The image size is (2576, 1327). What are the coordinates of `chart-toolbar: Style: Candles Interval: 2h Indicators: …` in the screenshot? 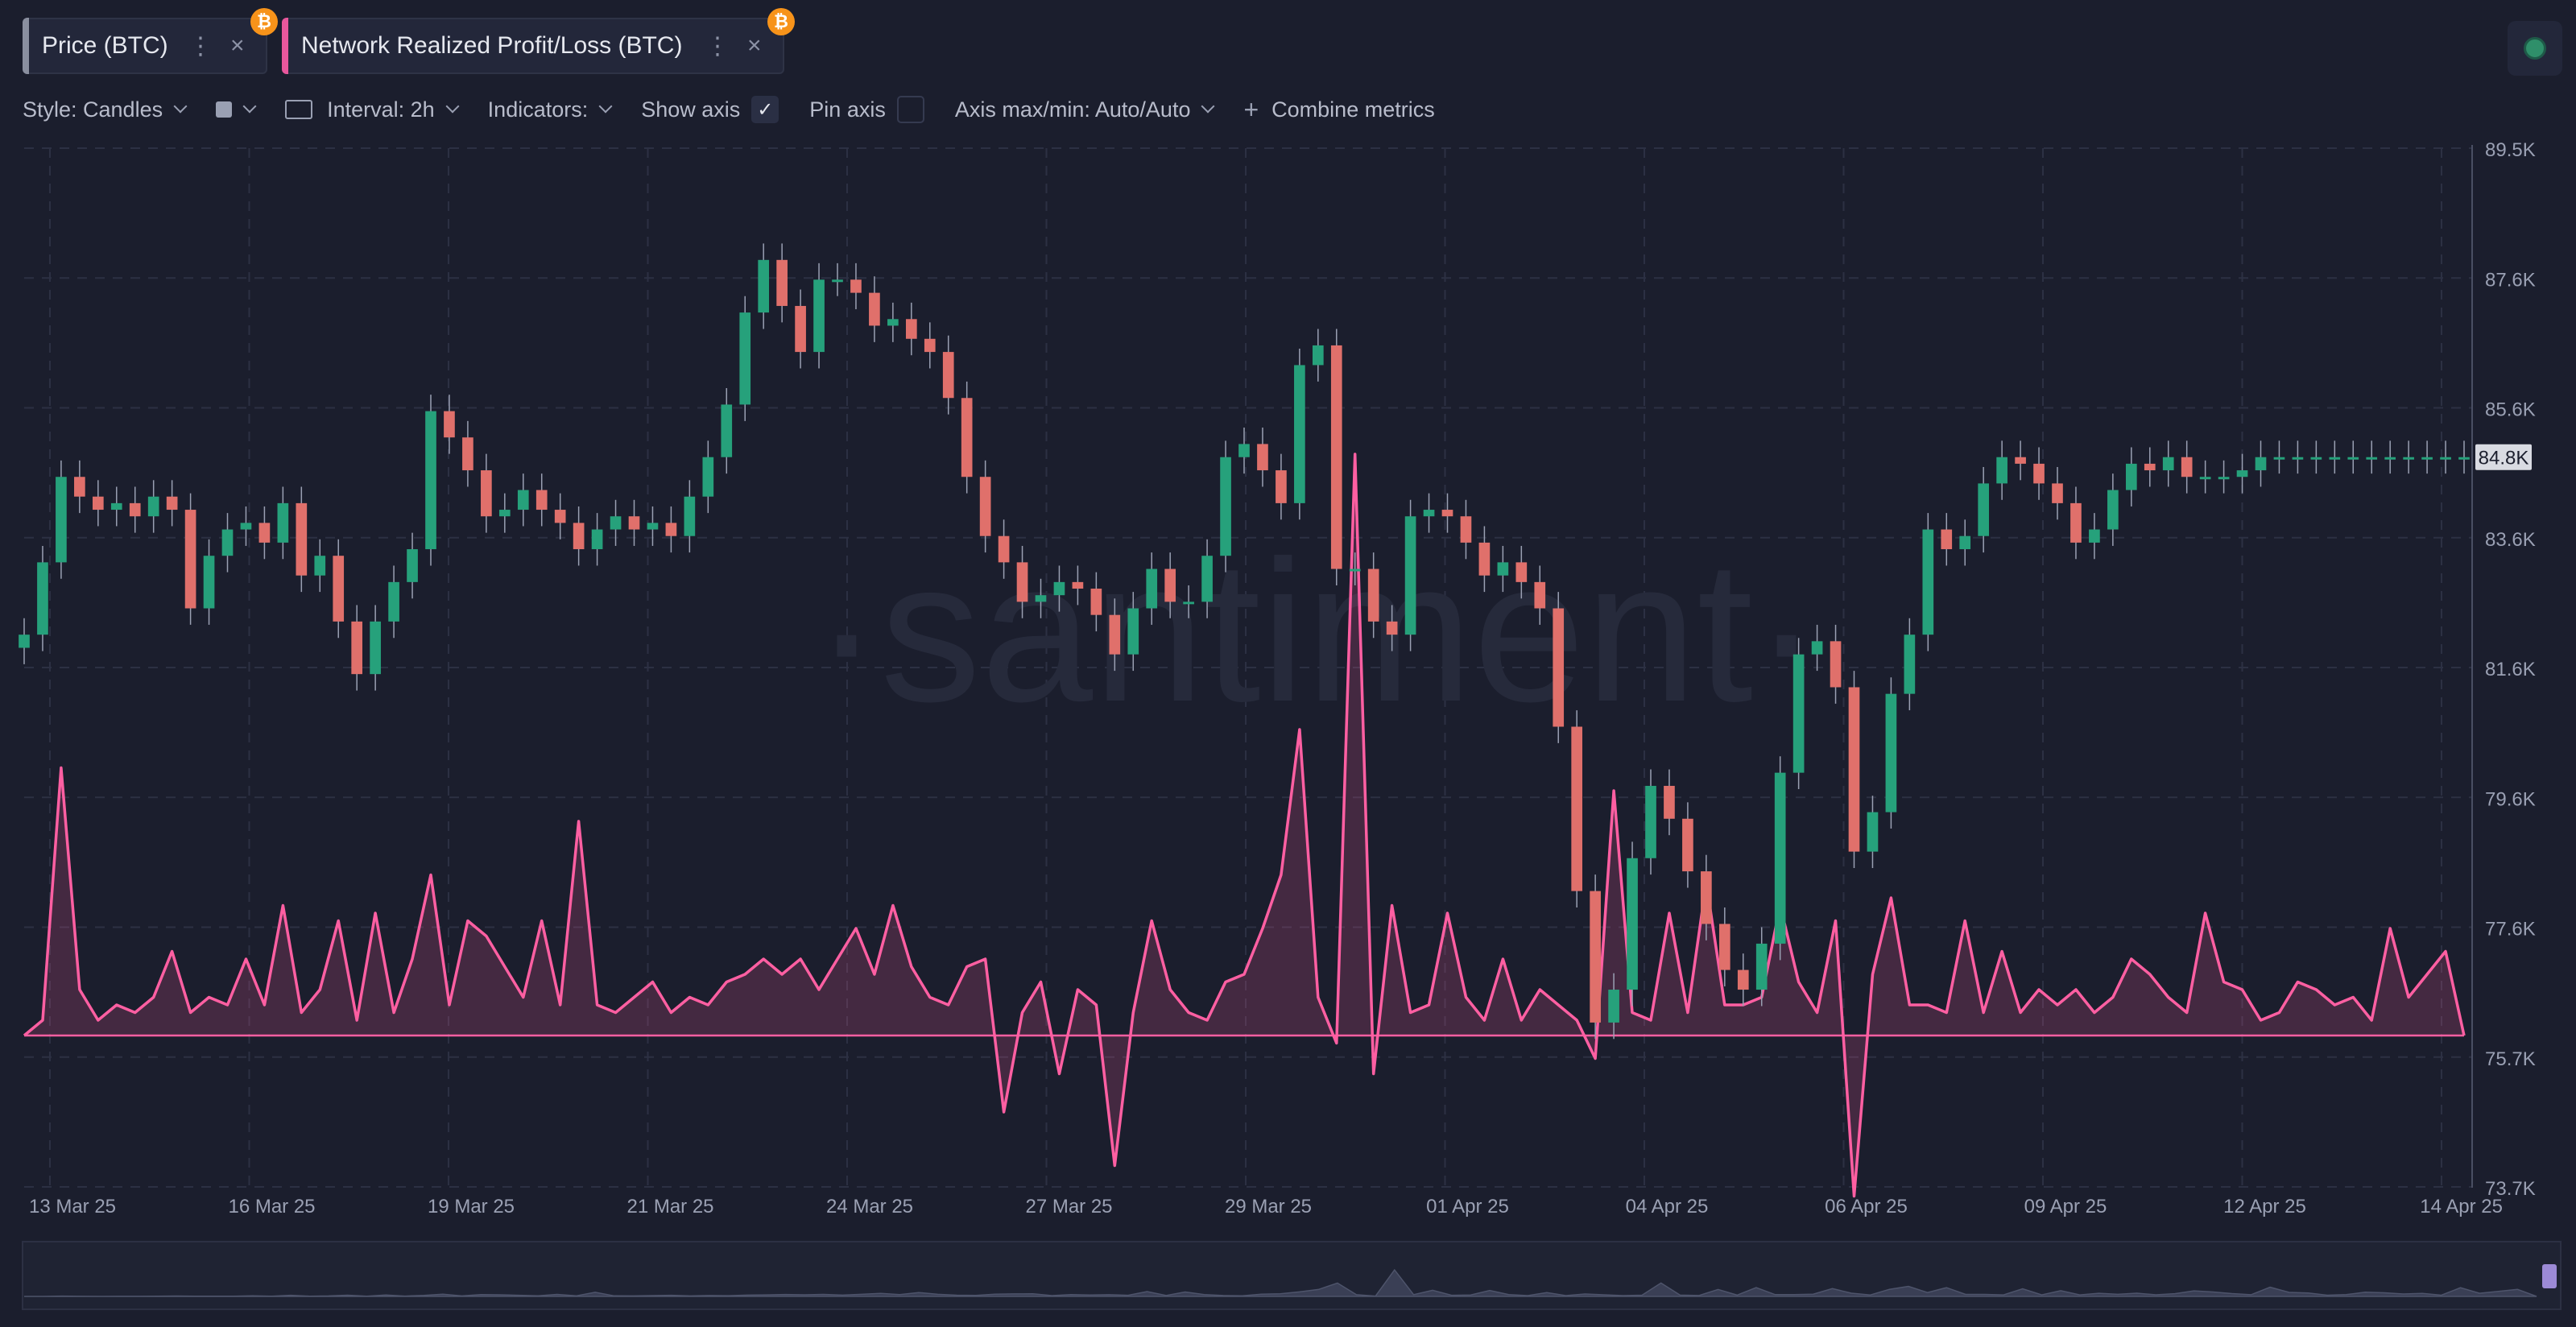 It's located at (744, 109).